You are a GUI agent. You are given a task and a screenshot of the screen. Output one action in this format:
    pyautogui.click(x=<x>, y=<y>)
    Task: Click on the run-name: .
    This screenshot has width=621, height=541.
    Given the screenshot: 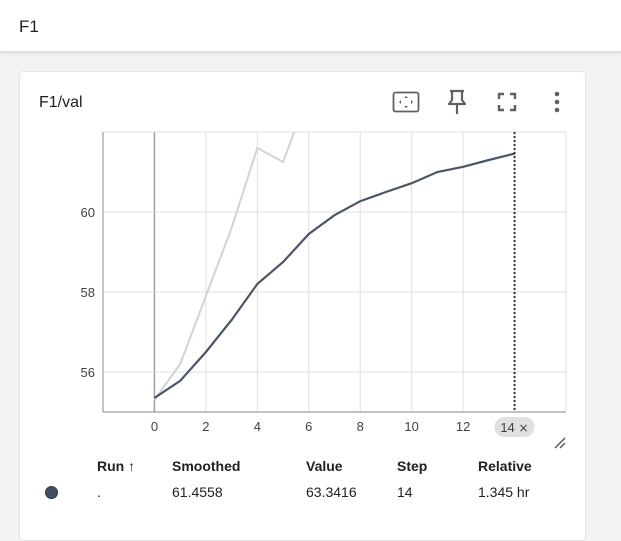 What is the action you would take?
    pyautogui.click(x=99, y=492)
    